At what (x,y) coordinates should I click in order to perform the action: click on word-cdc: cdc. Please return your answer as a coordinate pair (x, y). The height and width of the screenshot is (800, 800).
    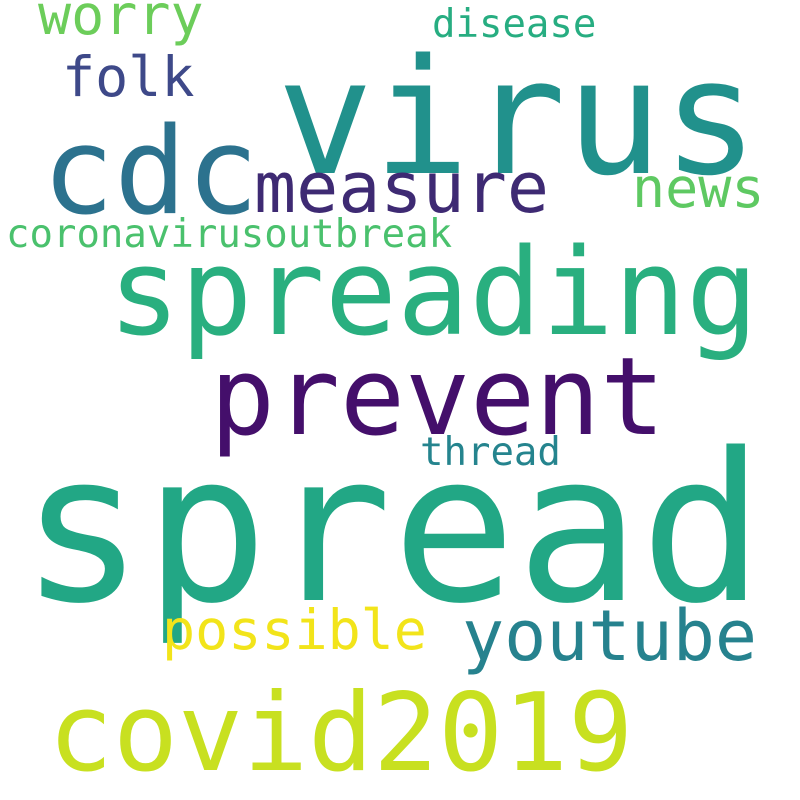
    Looking at the image, I should click on (150, 172).